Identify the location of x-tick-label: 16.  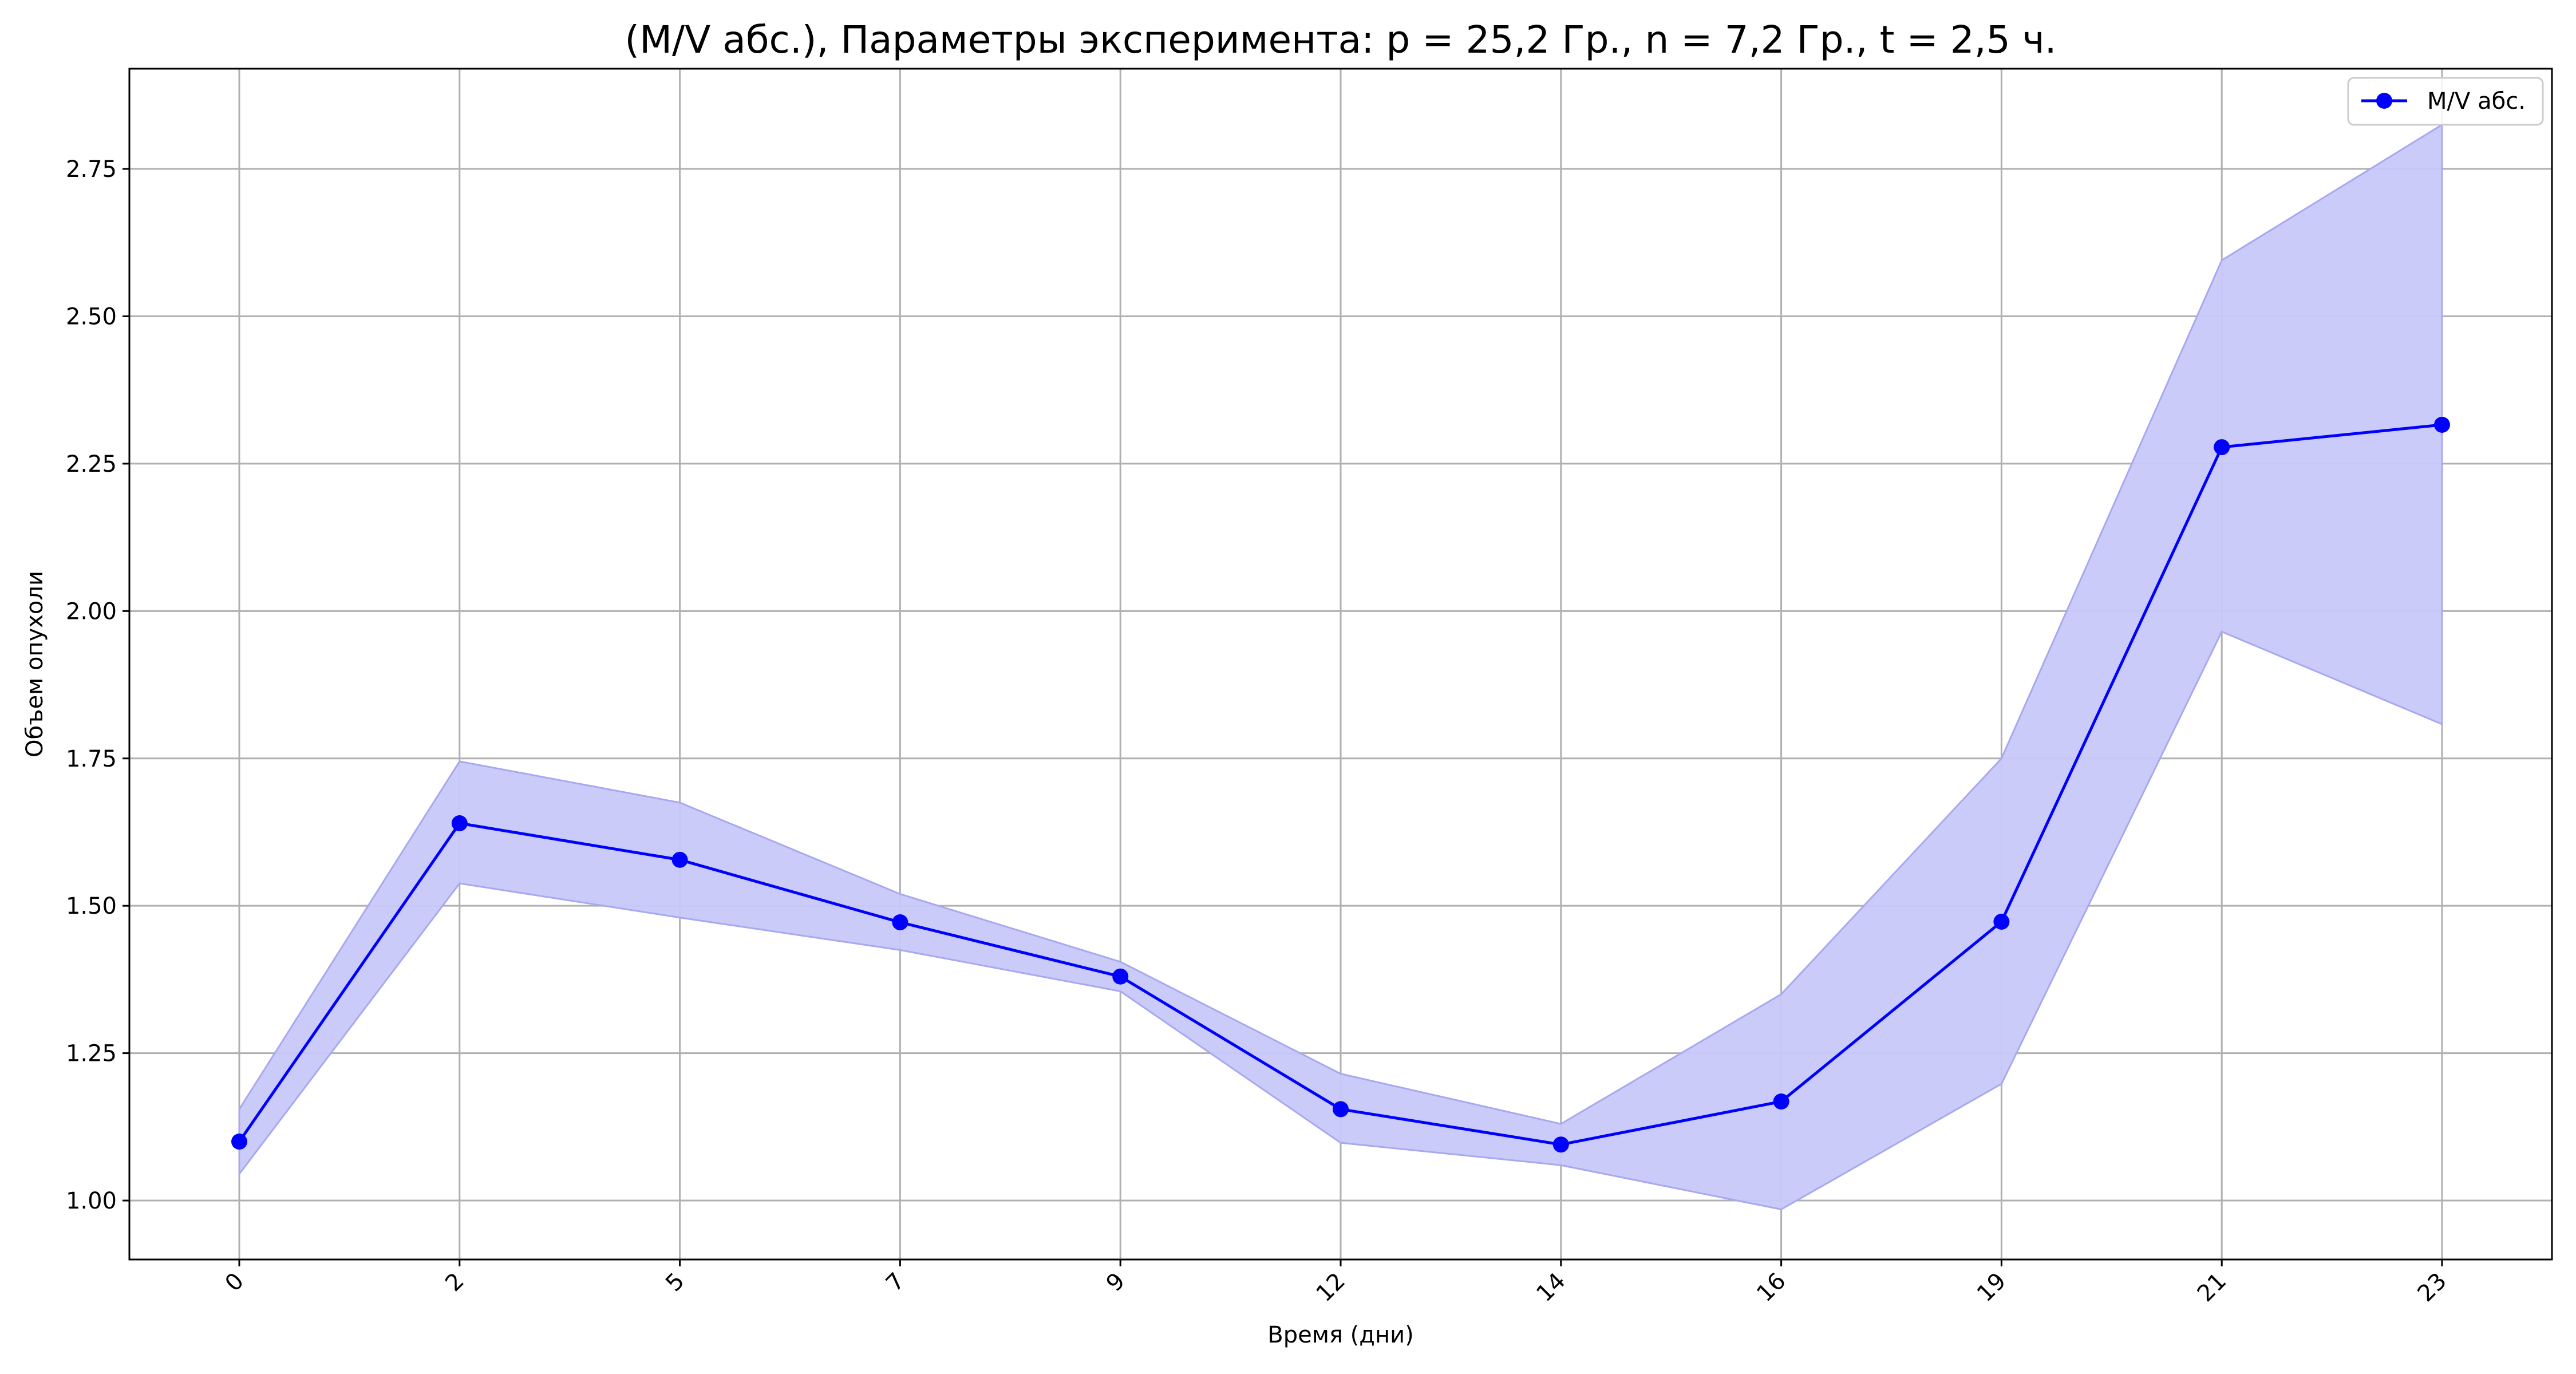
(1771, 1288).